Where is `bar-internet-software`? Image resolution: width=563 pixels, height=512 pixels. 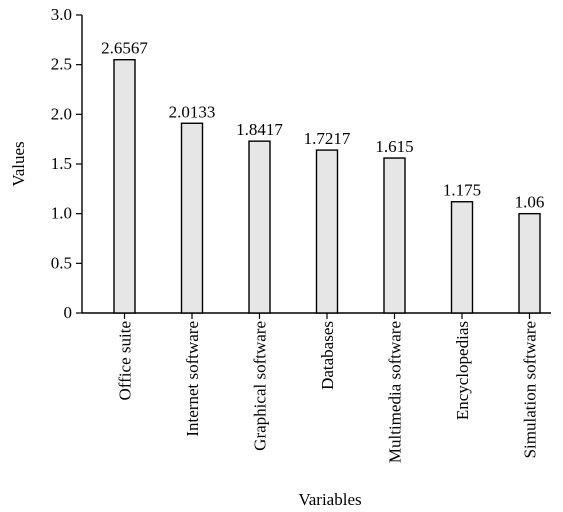 bar-internet-software is located at coordinates (192, 218).